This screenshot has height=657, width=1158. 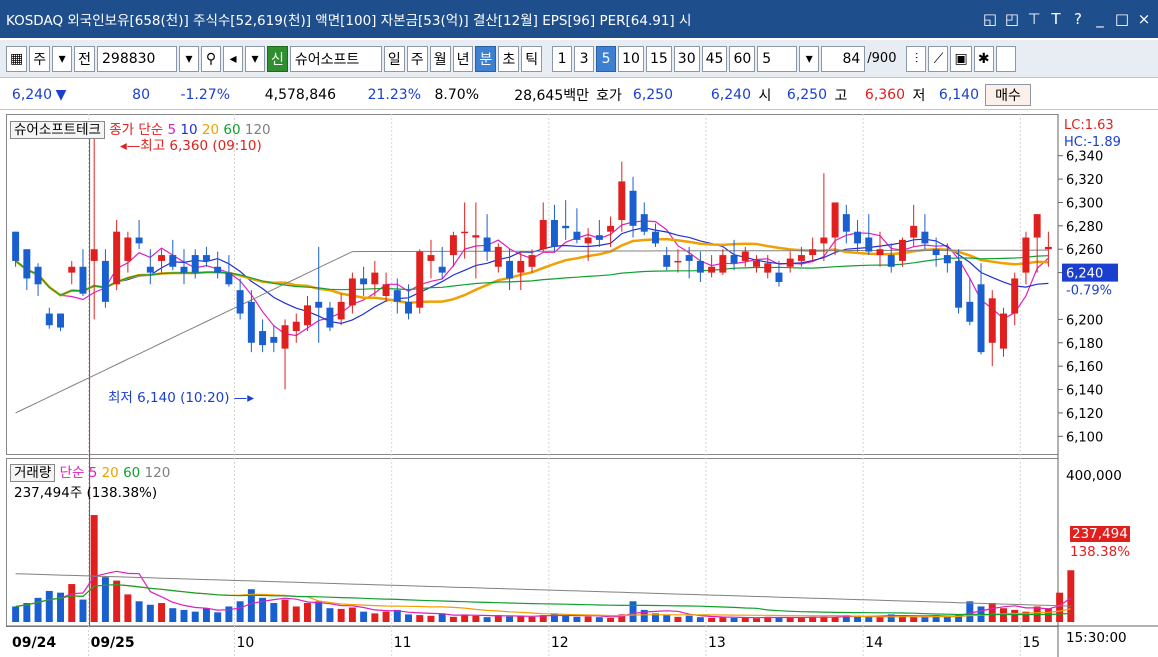 What do you see at coordinates (137, 58) in the screenshot?
I see `stock-code-input: 298830` at bounding box center [137, 58].